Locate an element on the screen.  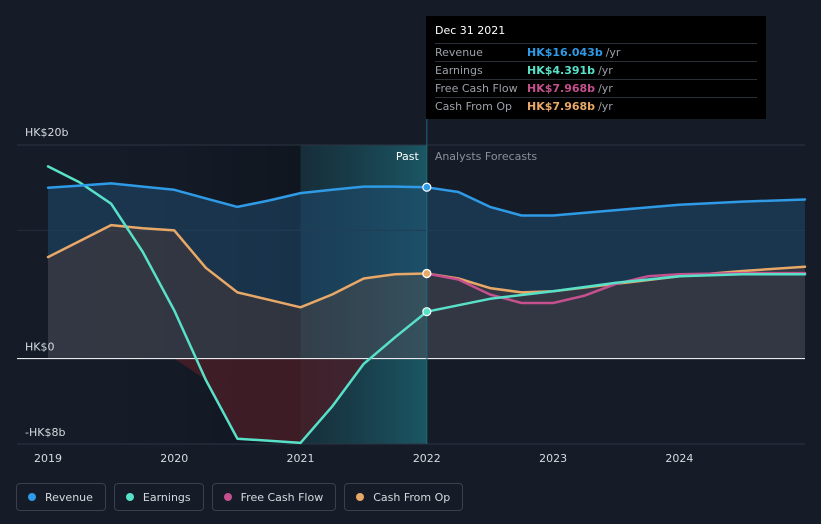
free-cash-flow-dot-icon is located at coordinates (227, 497).